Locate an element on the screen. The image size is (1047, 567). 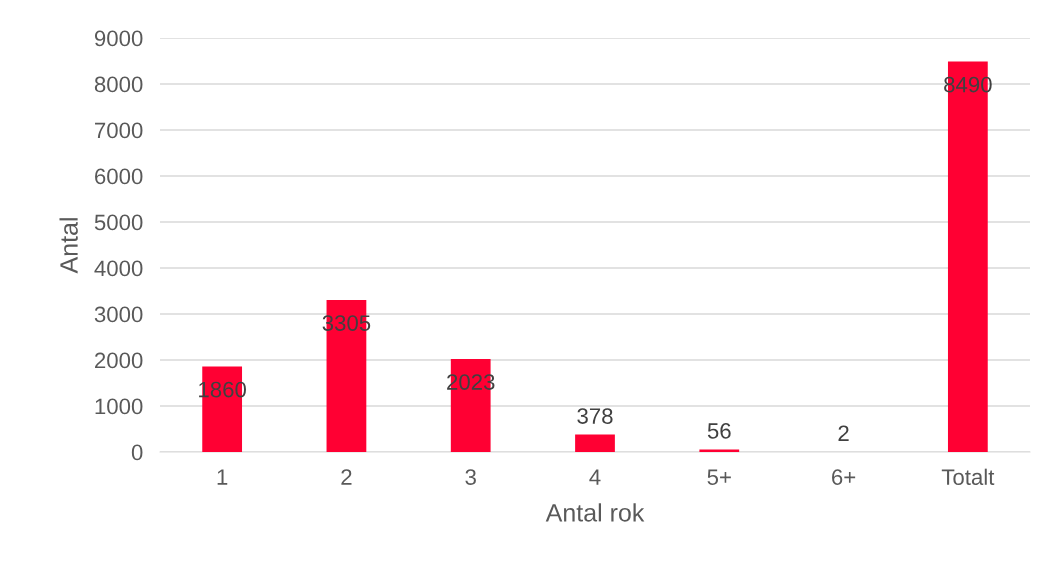
y-tick-label: 3000 is located at coordinates (118, 314).